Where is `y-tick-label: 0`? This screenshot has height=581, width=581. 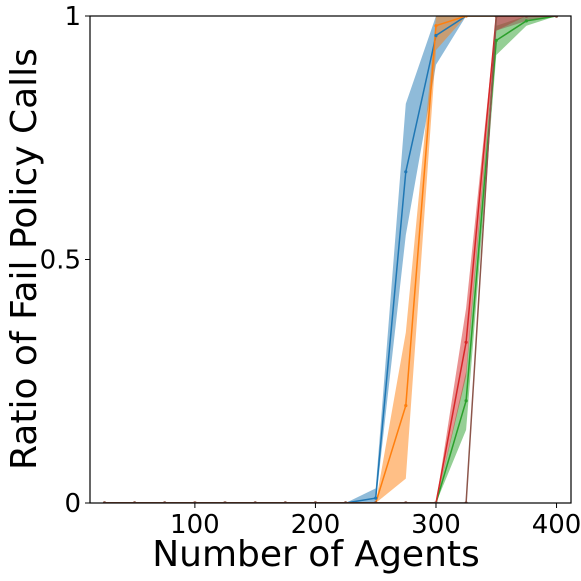
y-tick-label: 0 is located at coordinates (72, 504).